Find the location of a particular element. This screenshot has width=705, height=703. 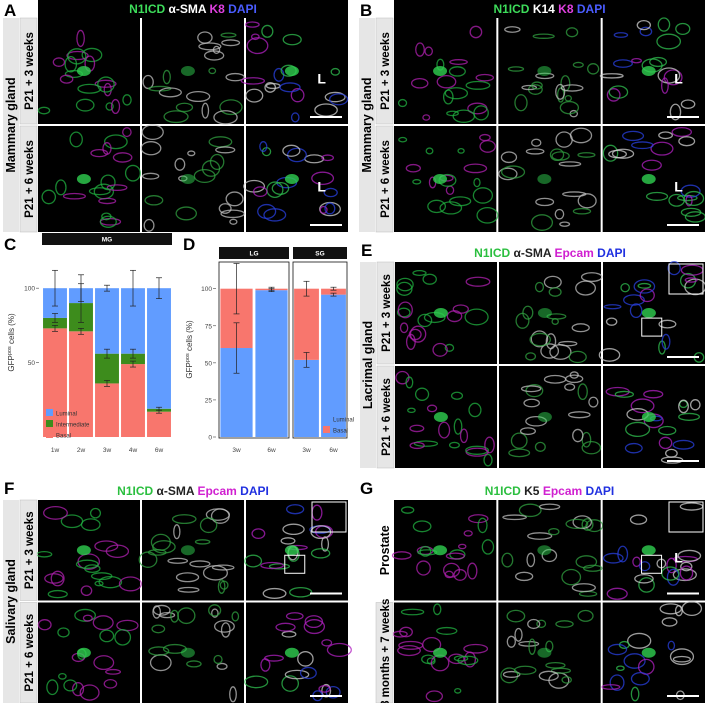

y-tick-label: 100 is located at coordinates (29, 289).